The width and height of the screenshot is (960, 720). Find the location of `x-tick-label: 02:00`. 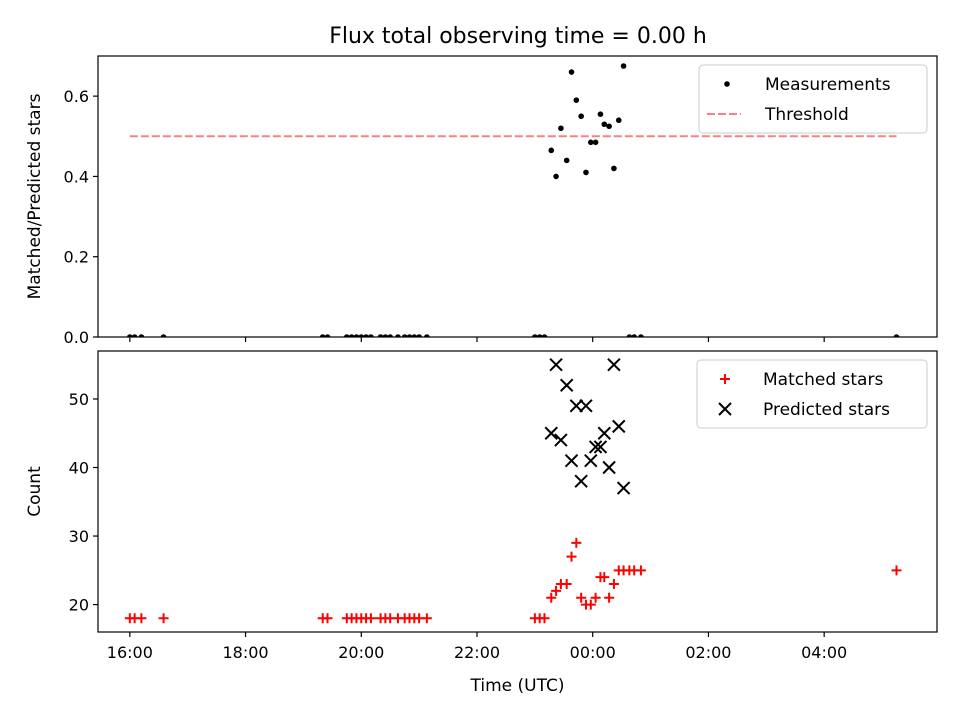

x-tick-label: 02:00 is located at coordinates (708, 652).